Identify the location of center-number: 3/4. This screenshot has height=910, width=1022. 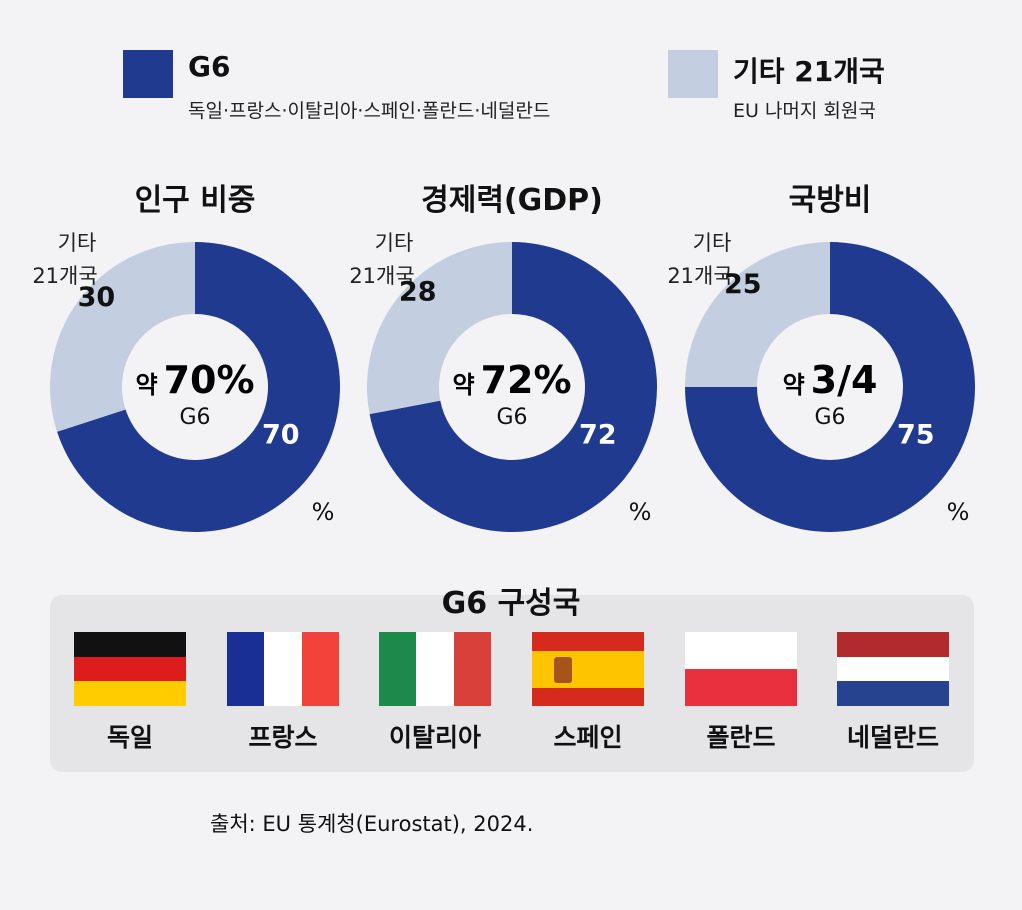
(844, 380).